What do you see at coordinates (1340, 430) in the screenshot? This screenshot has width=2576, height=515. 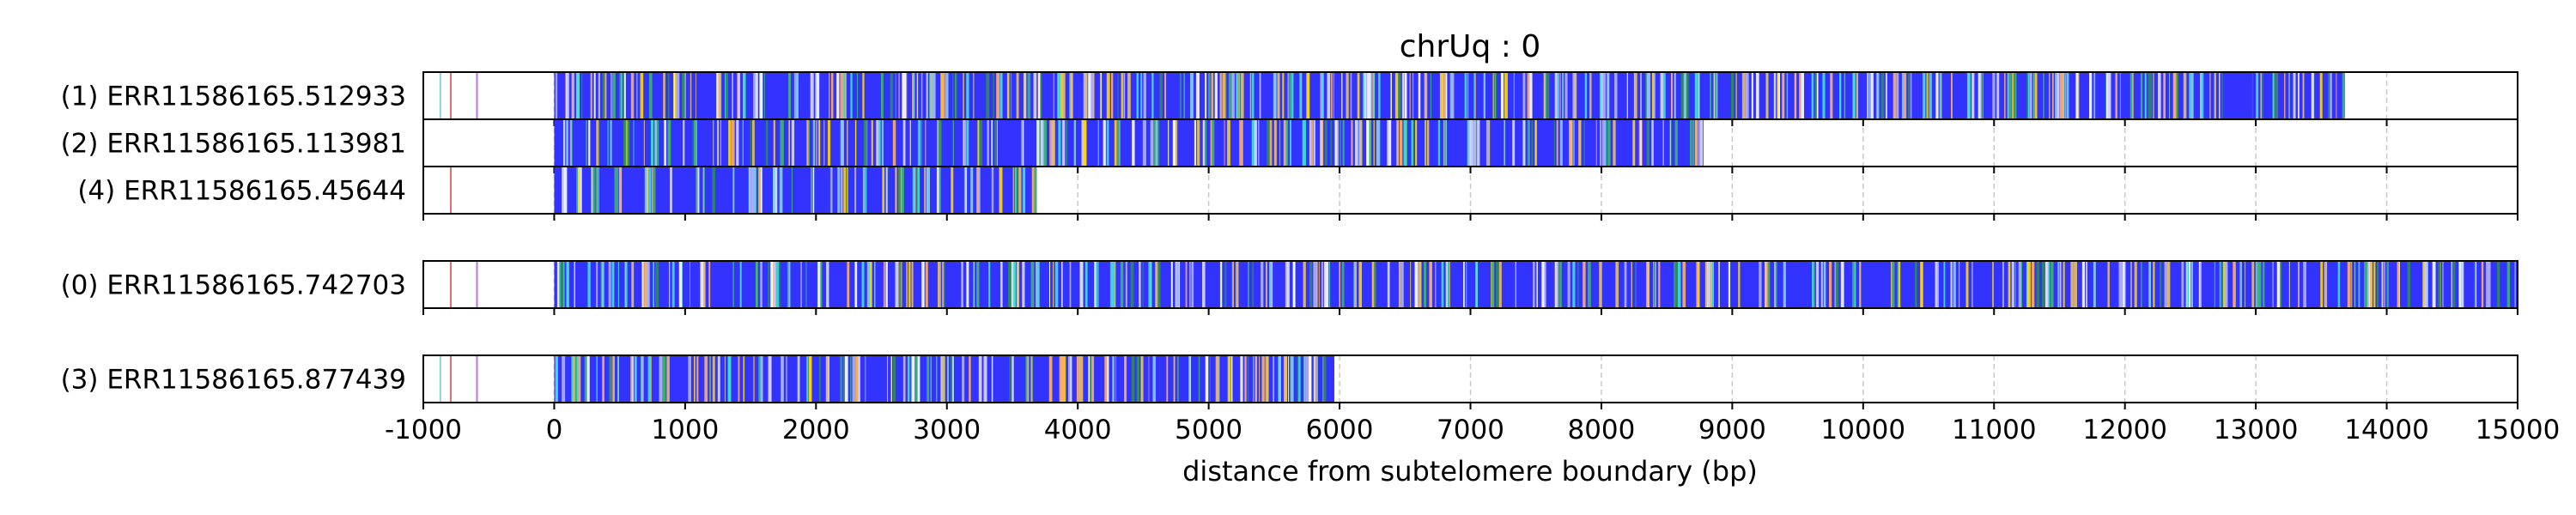 I see `x-tick-label: 6000` at bounding box center [1340, 430].